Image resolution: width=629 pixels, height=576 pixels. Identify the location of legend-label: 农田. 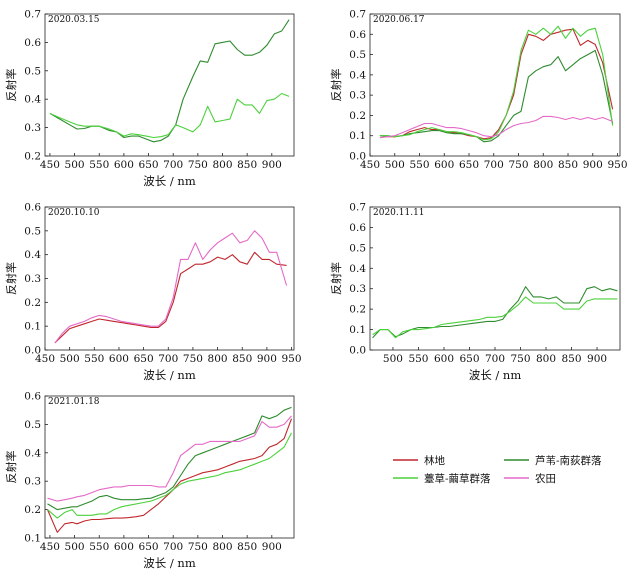
(545, 478).